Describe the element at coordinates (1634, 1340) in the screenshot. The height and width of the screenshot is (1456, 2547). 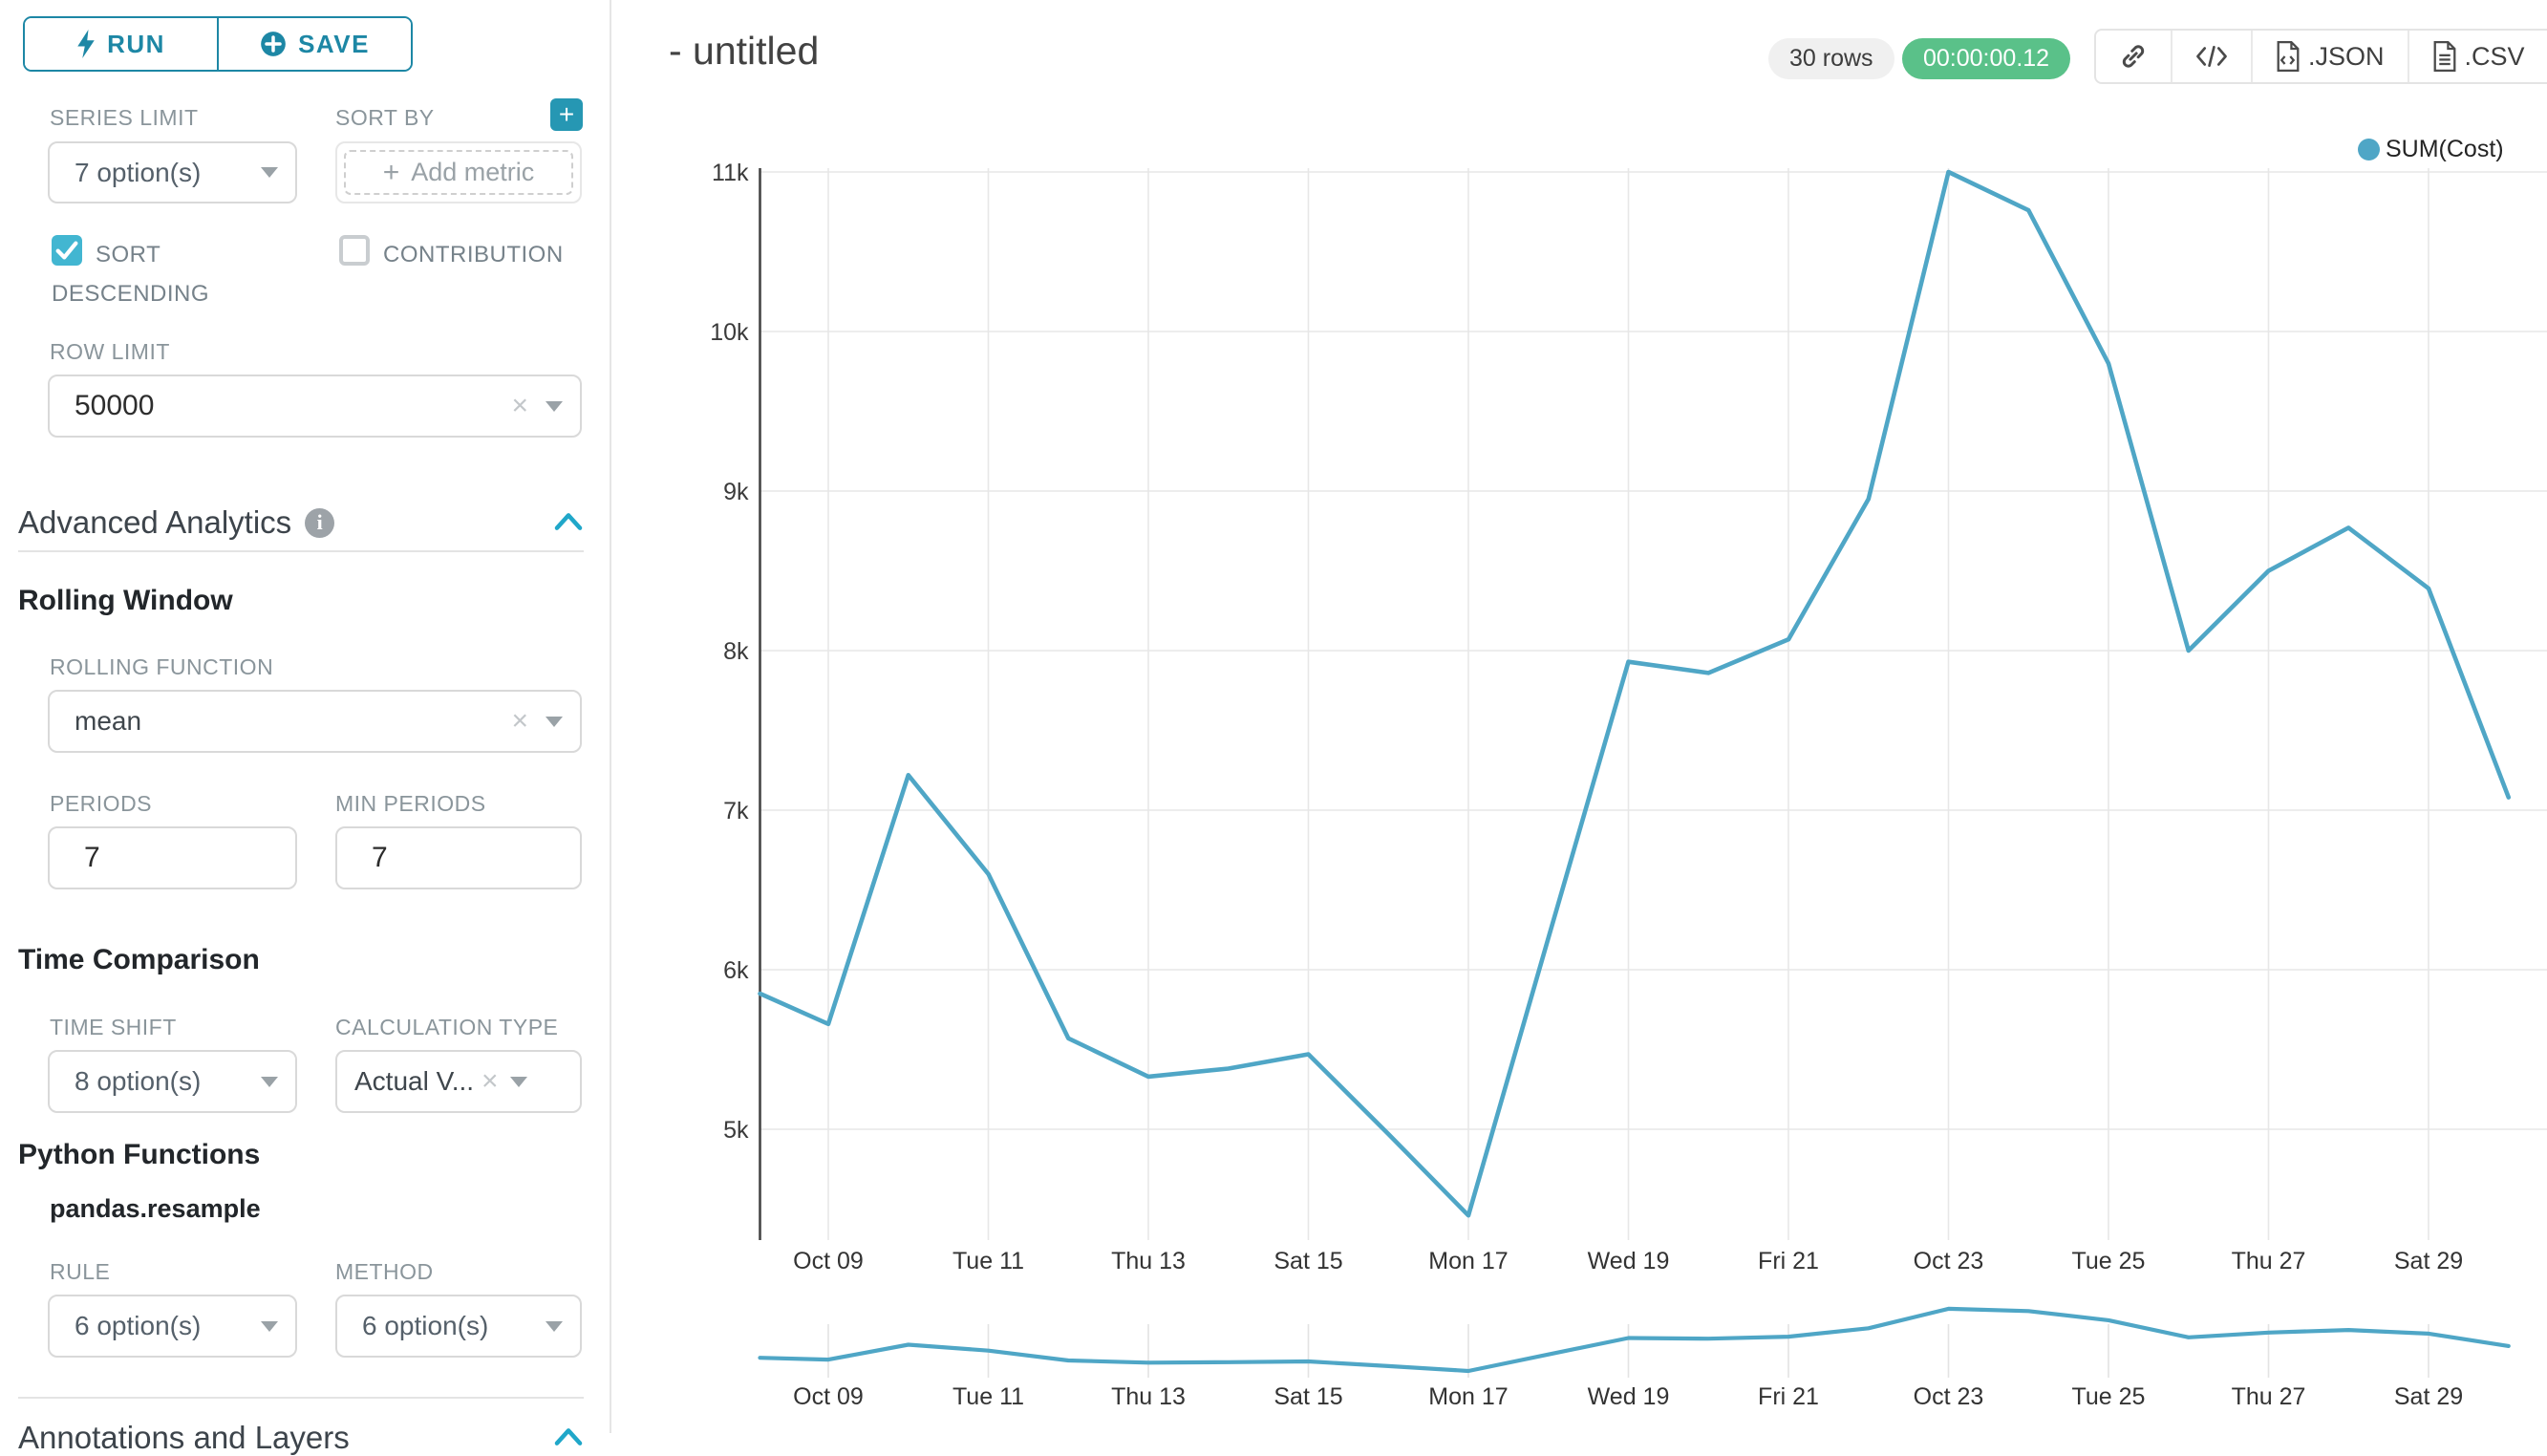
I see `mini-series-line-SUM(Cost)` at that location.